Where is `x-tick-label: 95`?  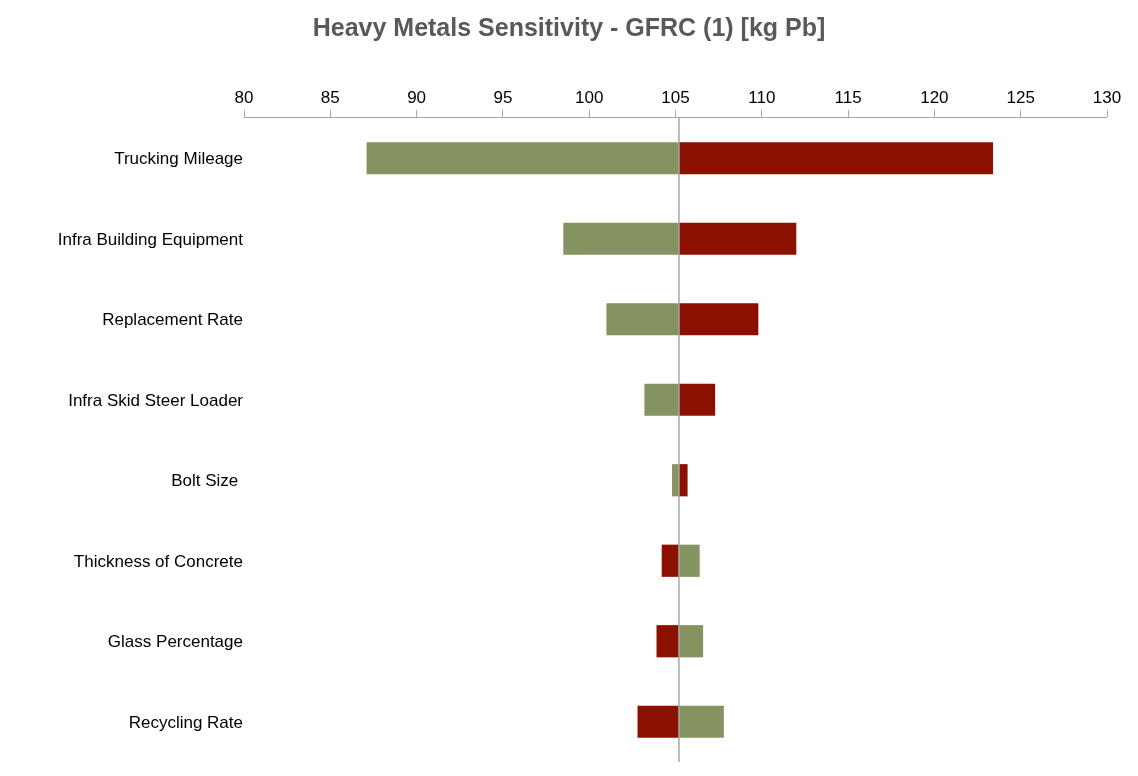
x-tick-label: 95 is located at coordinates (503, 98).